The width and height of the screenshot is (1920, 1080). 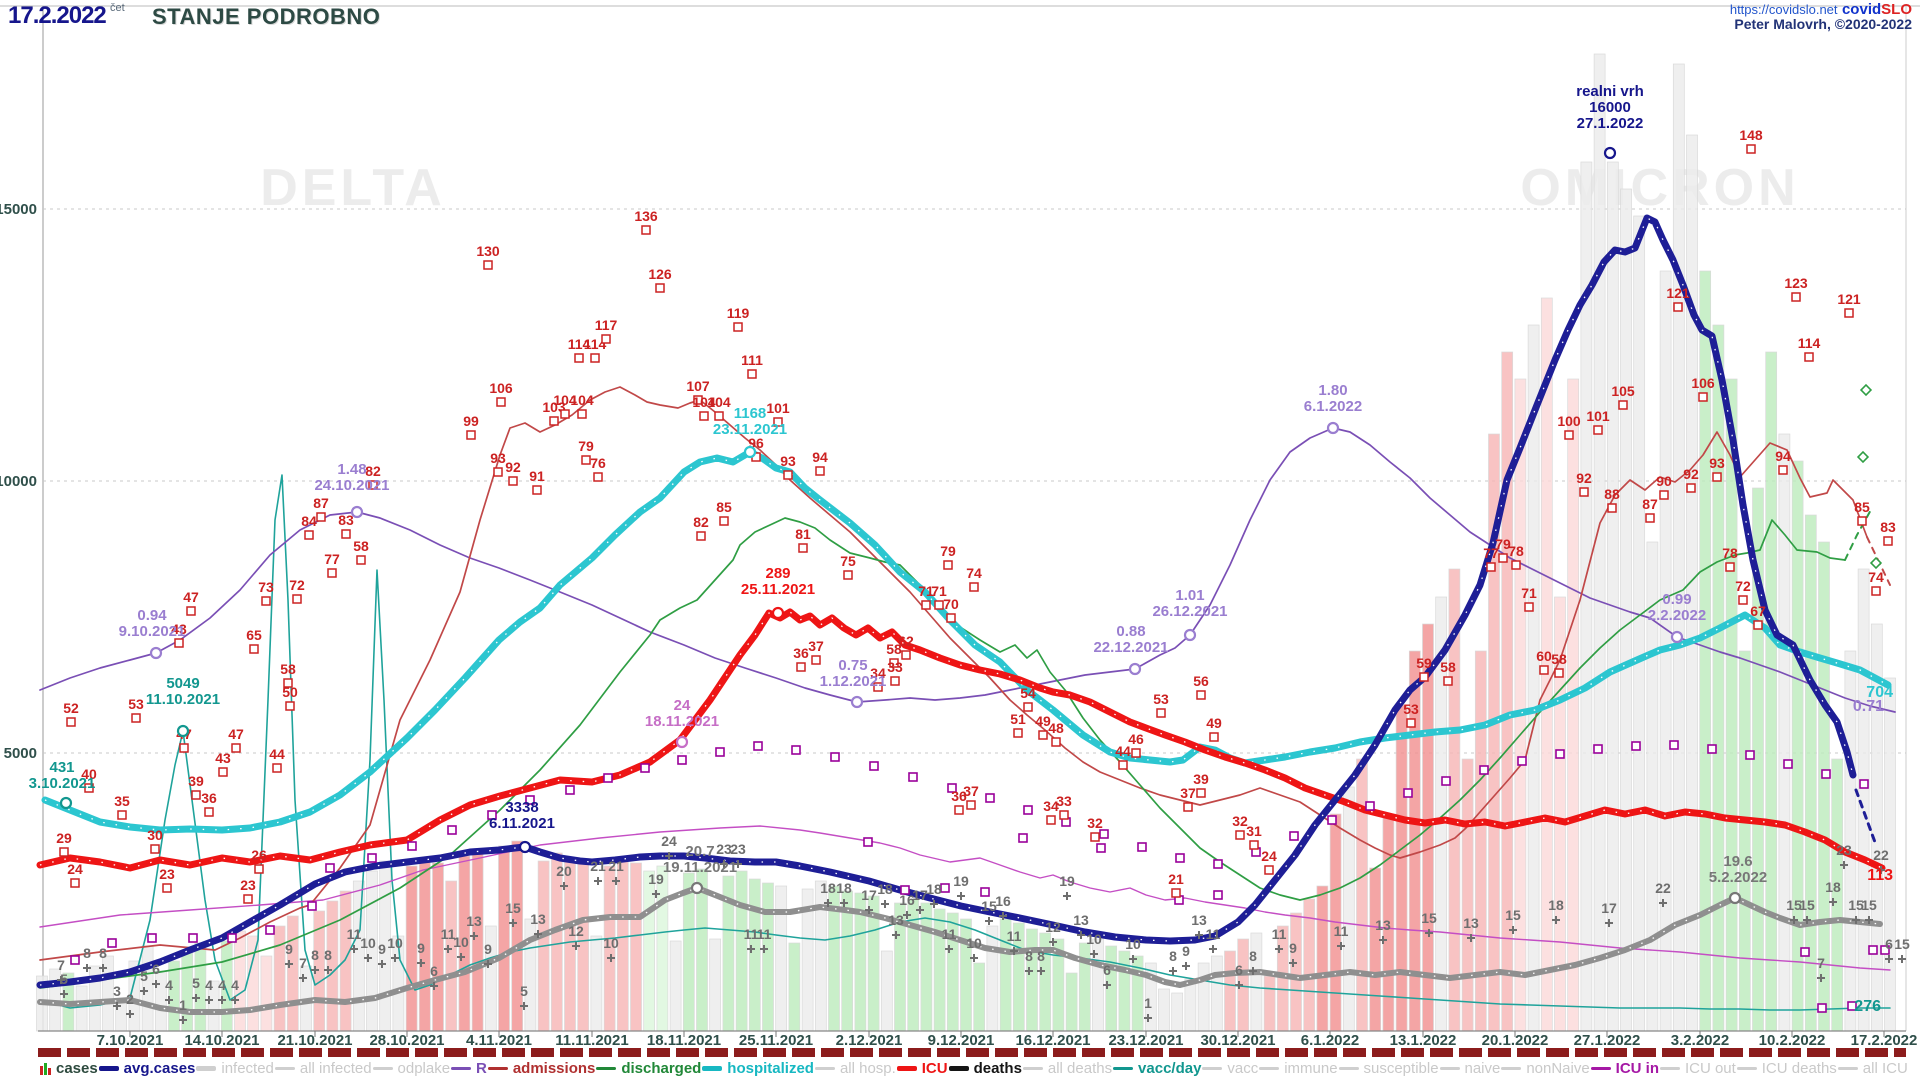 What do you see at coordinates (146, 1068) in the screenshot?
I see `legend-item-avg-cases: avg.cases` at bounding box center [146, 1068].